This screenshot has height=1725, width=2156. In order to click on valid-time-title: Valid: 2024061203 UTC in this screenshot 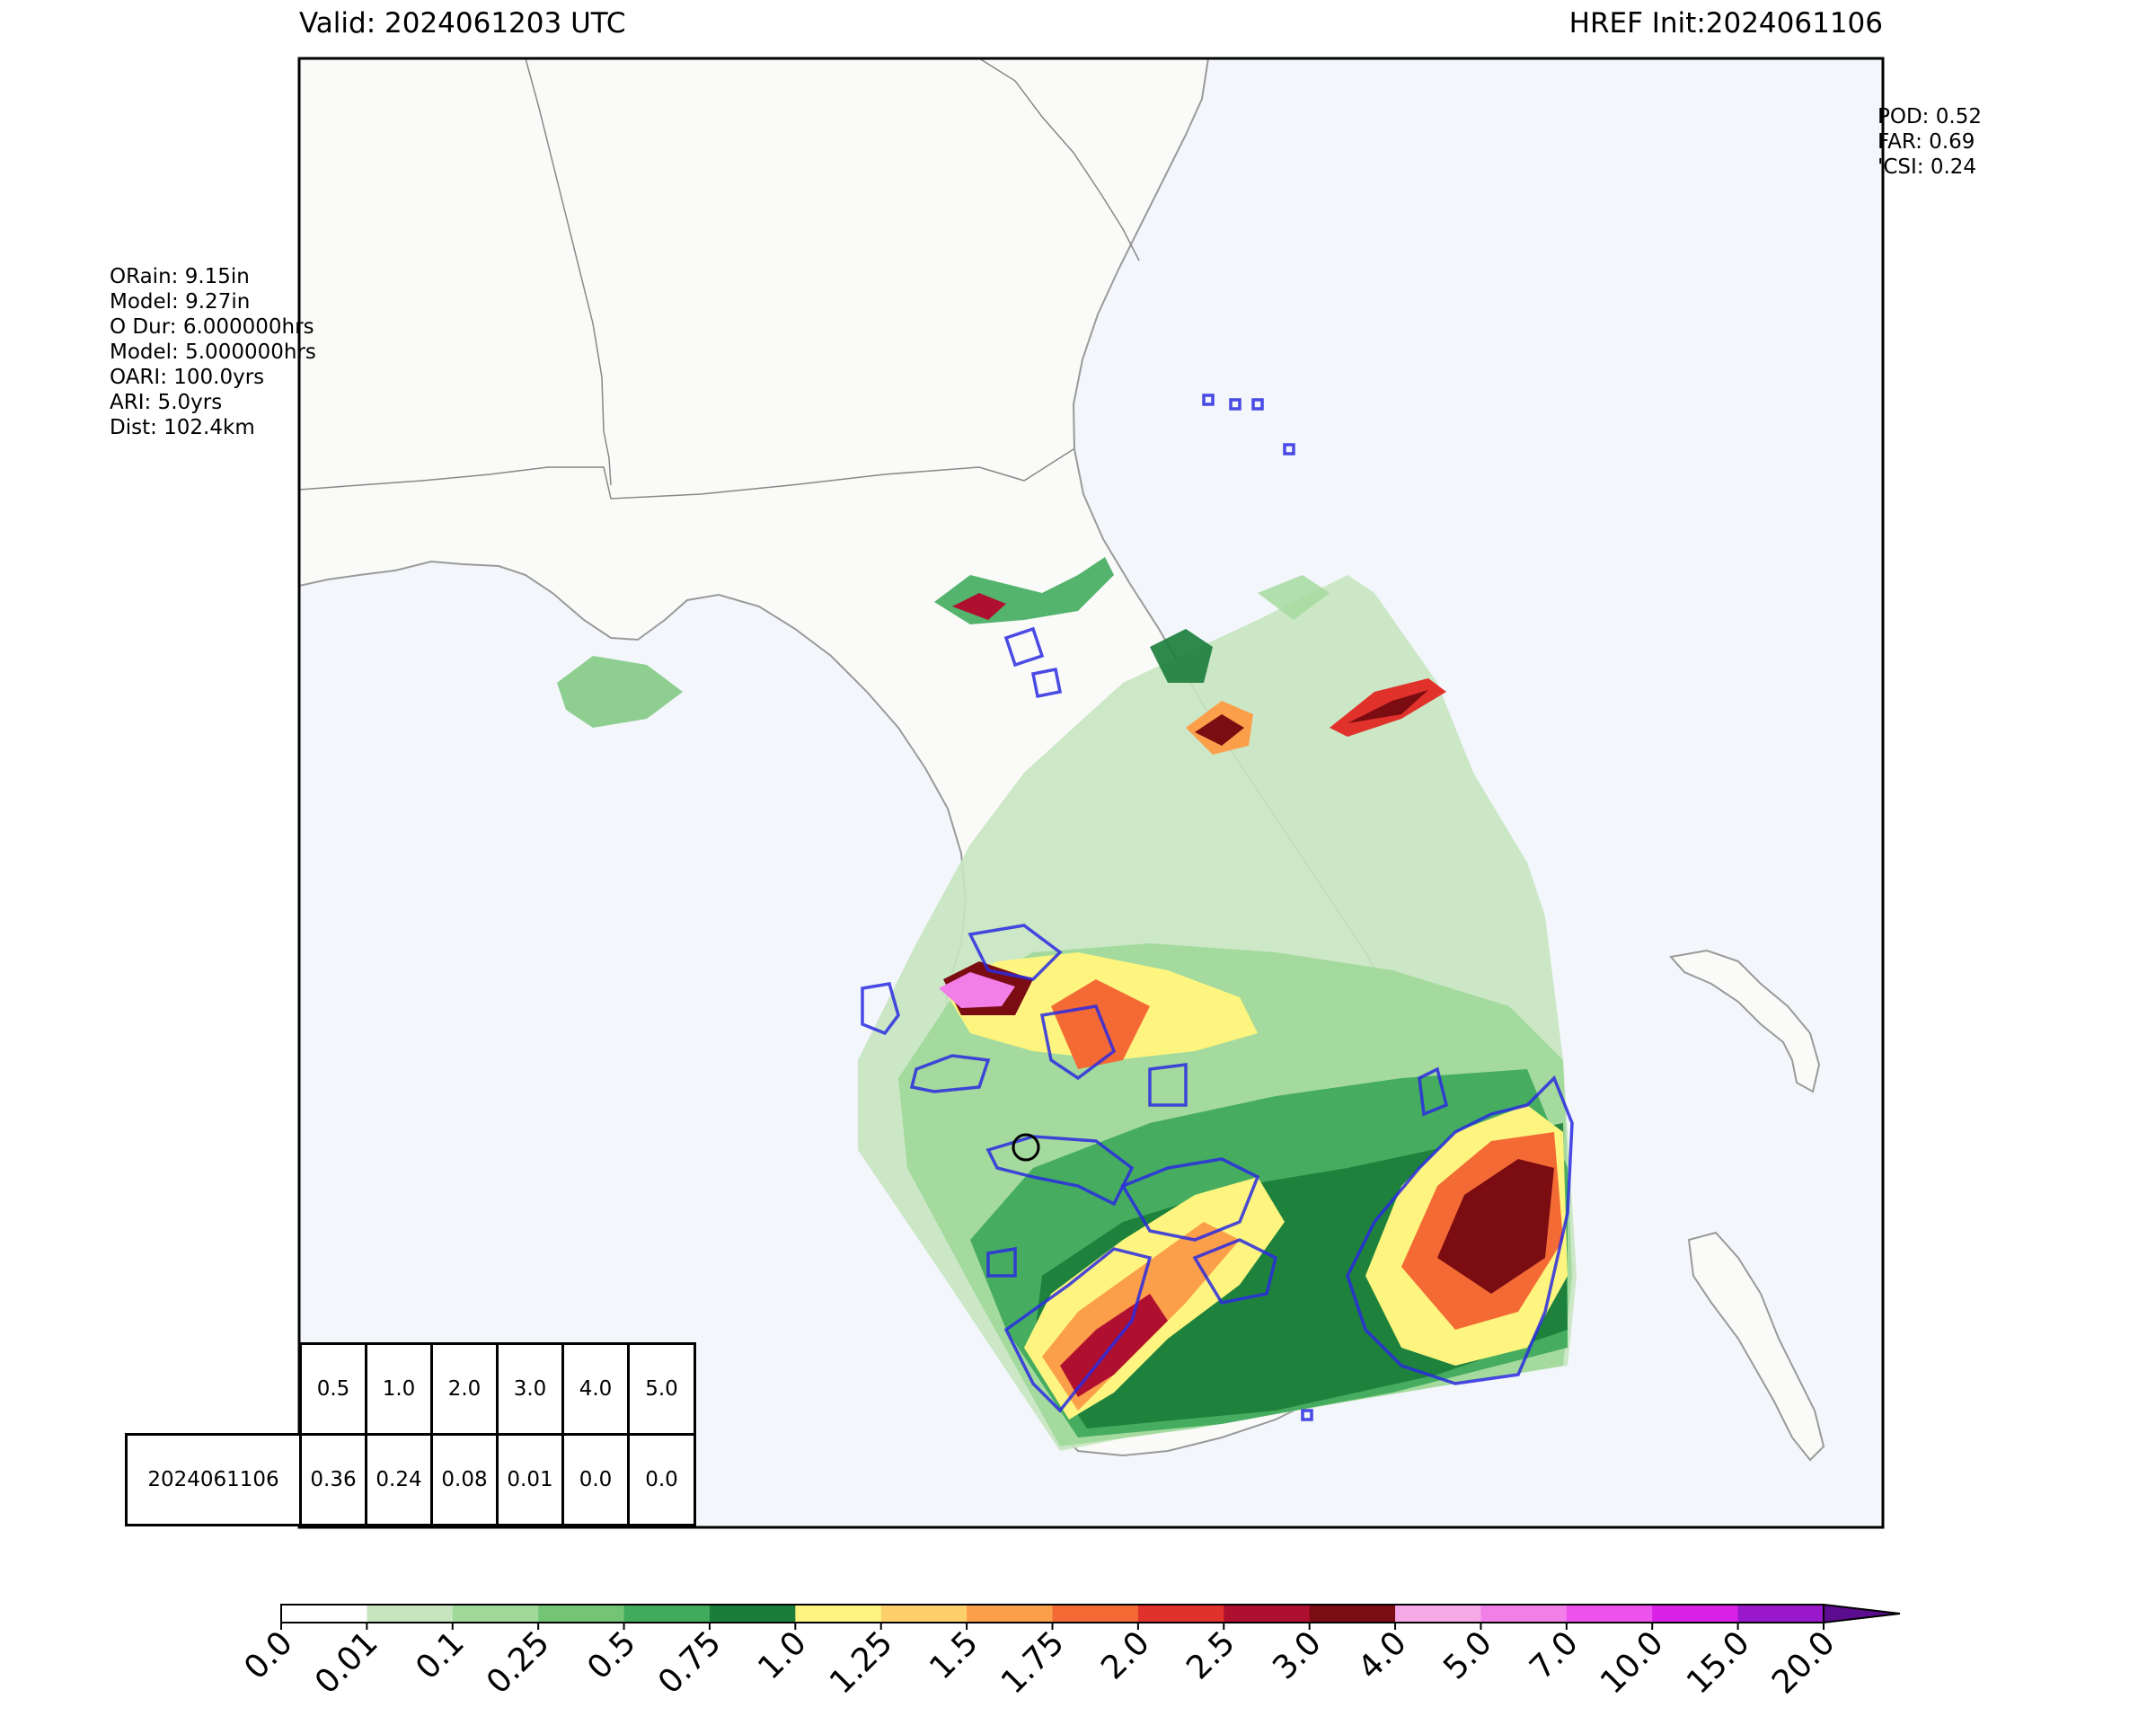, I will do `click(463, 23)`.